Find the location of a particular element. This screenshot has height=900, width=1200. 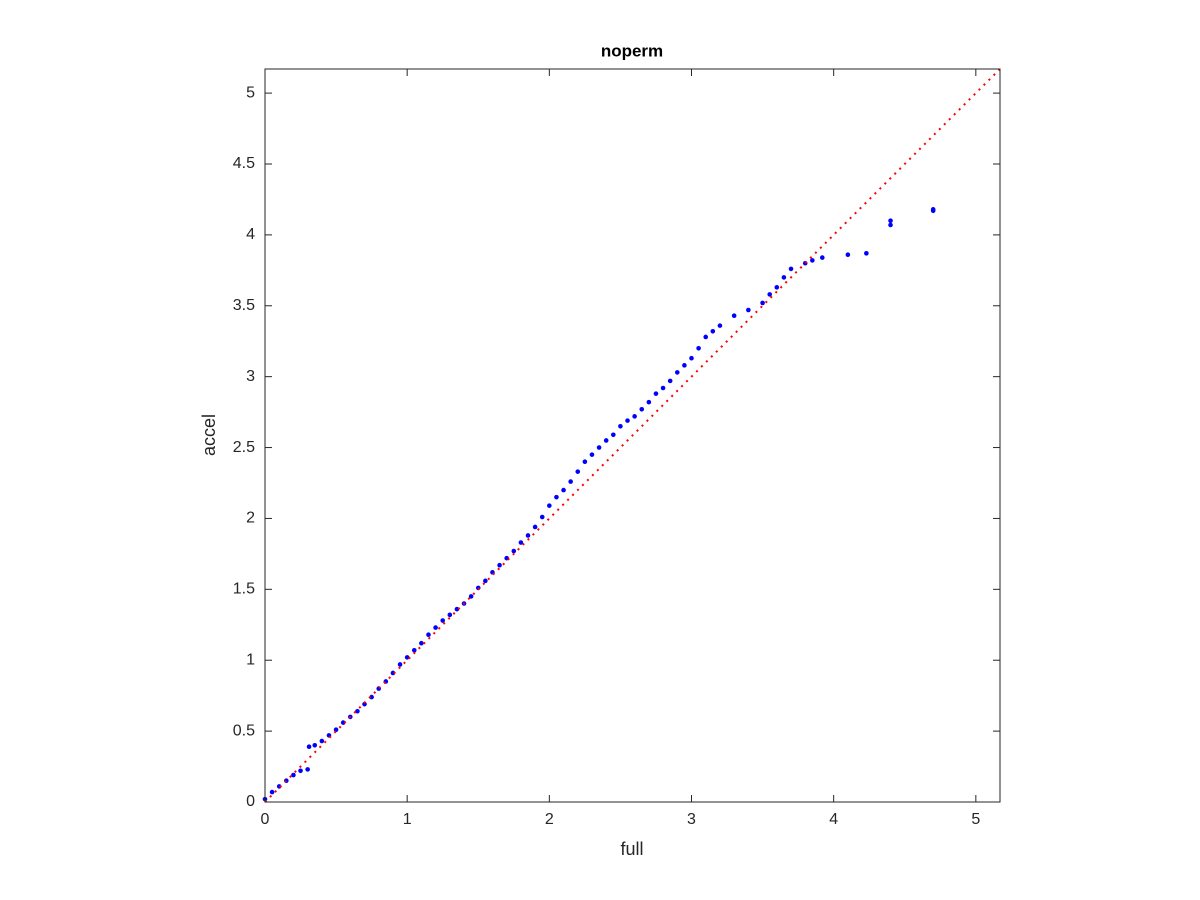

chart-title: noperm is located at coordinates (632, 50).